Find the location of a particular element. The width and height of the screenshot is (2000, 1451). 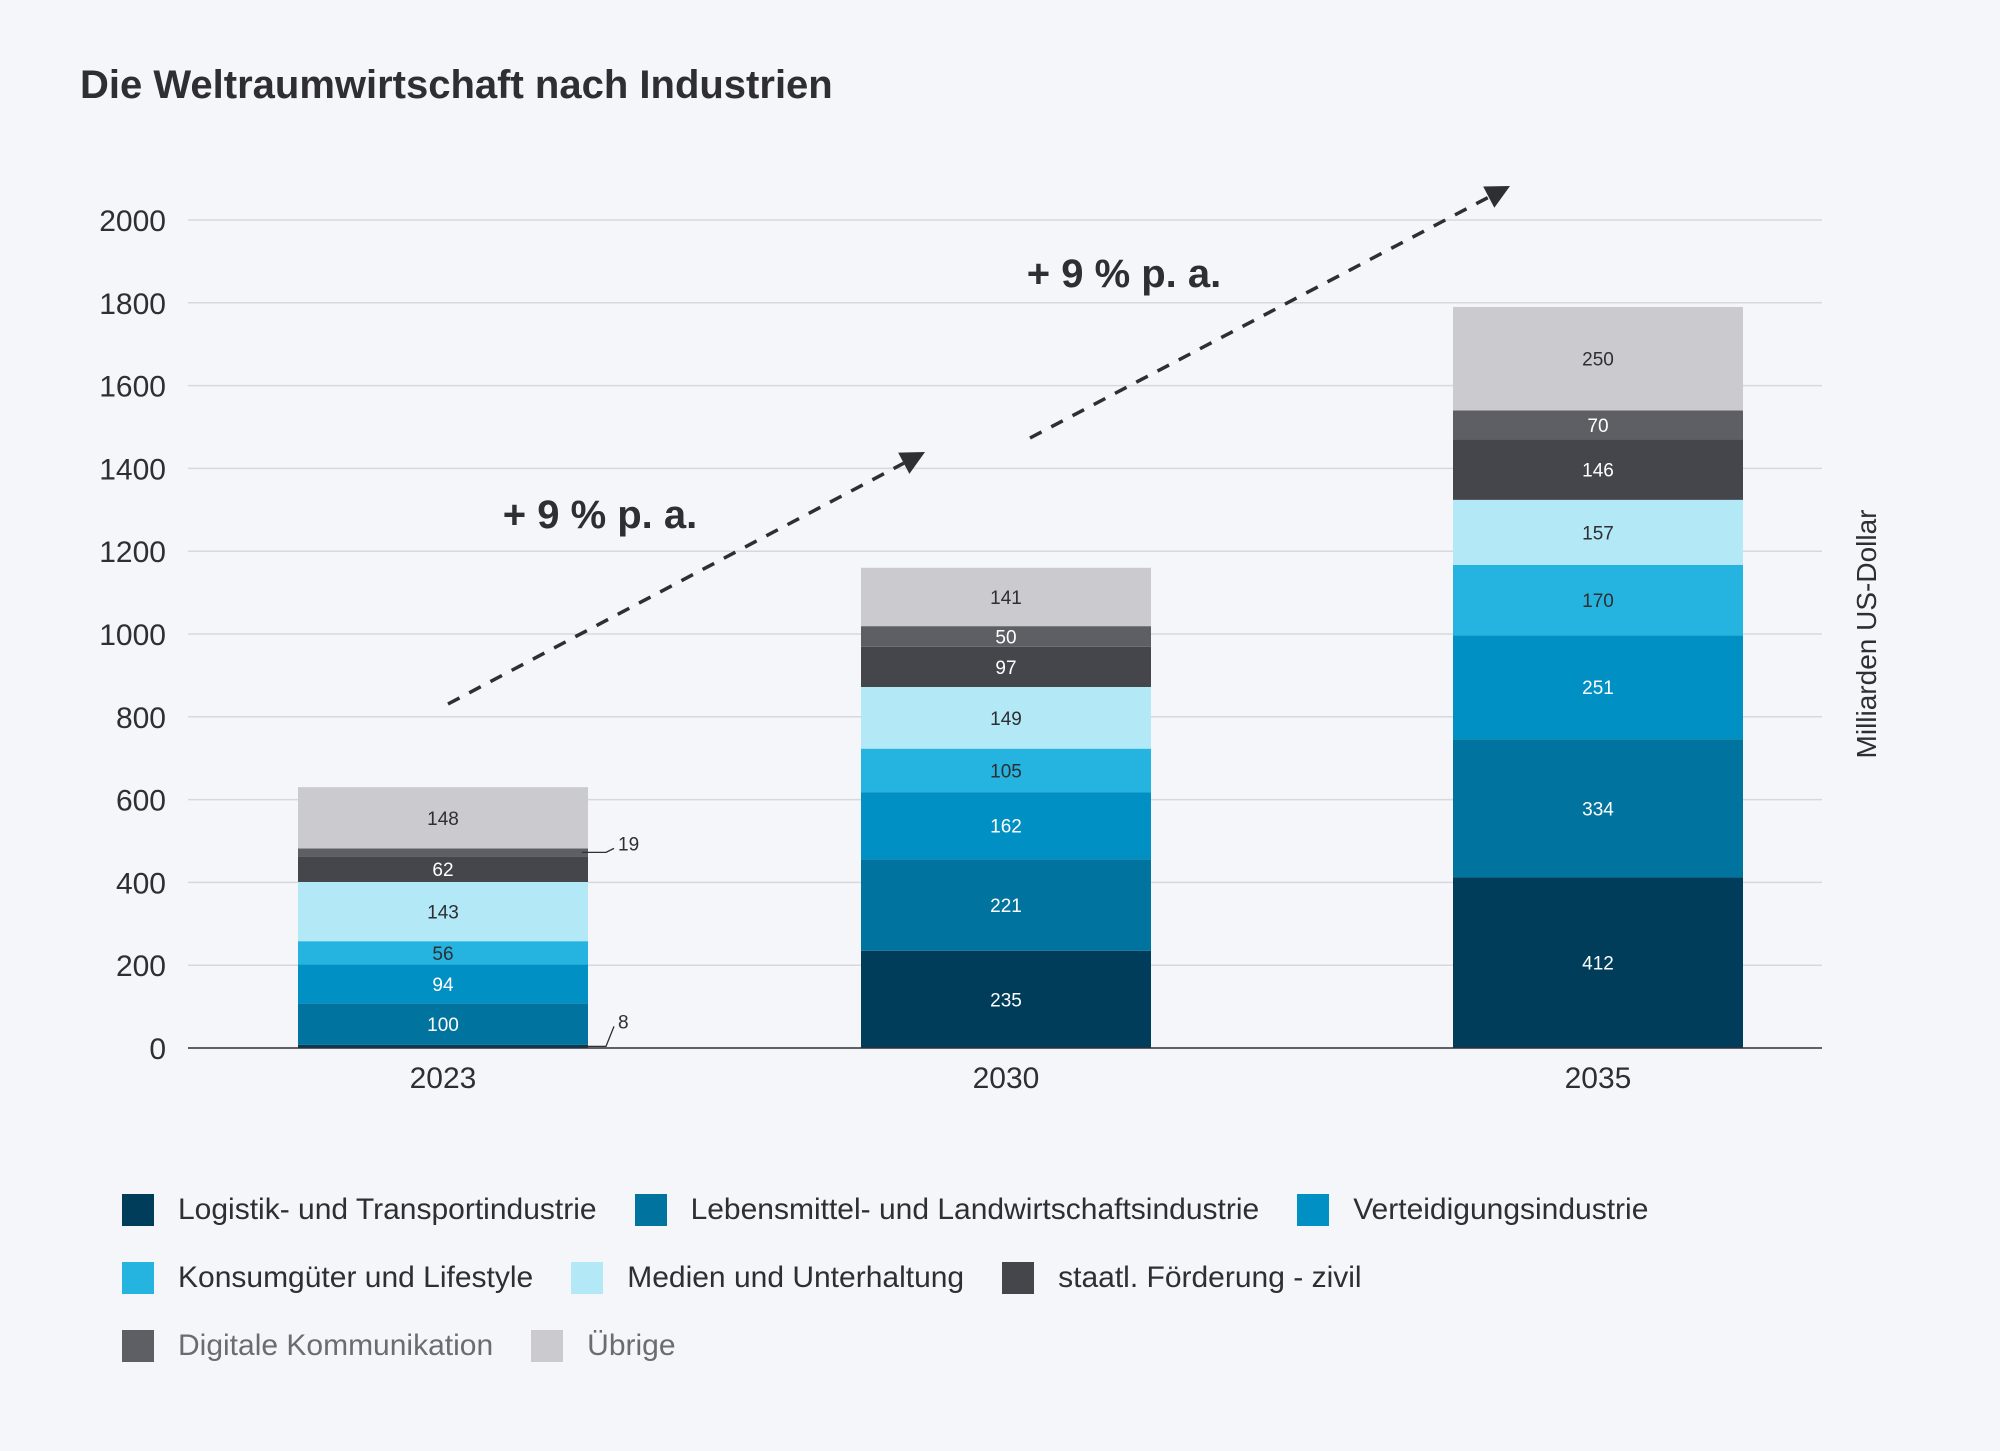

data-label: 100 is located at coordinates (443, 1025).